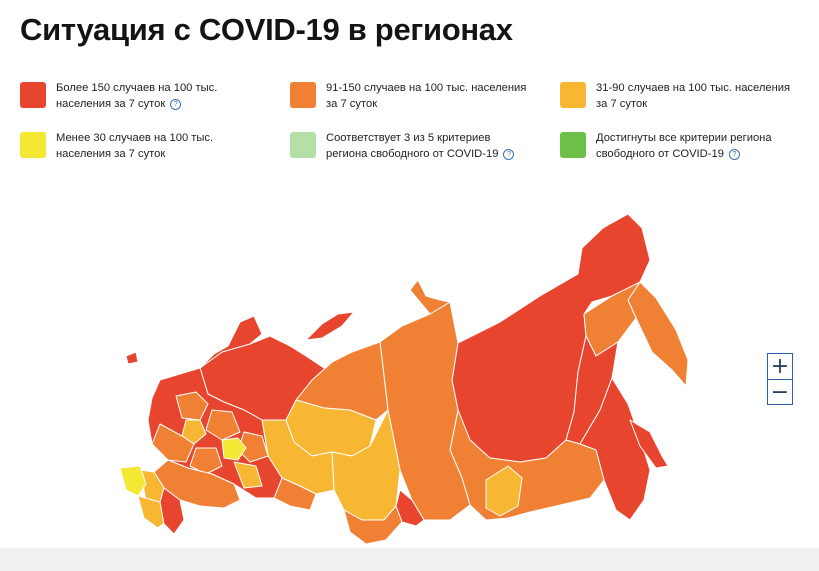 The image size is (819, 571). Describe the element at coordinates (684, 138) in the screenshot. I see `legend-label-line1: Достигнуты все критерии региона` at that location.